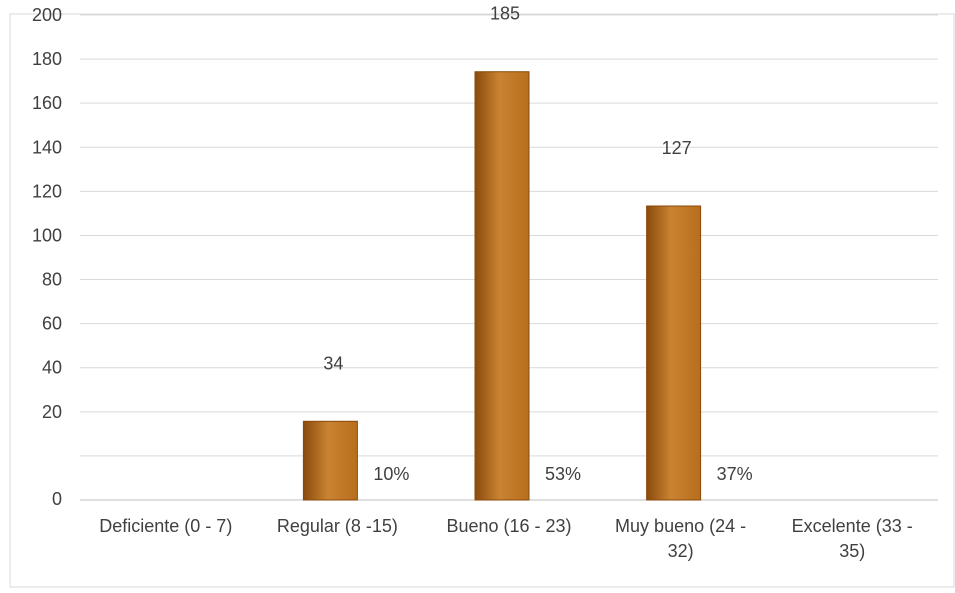  I want to click on x-tick-label: Regular (8 -15), so click(337, 526).